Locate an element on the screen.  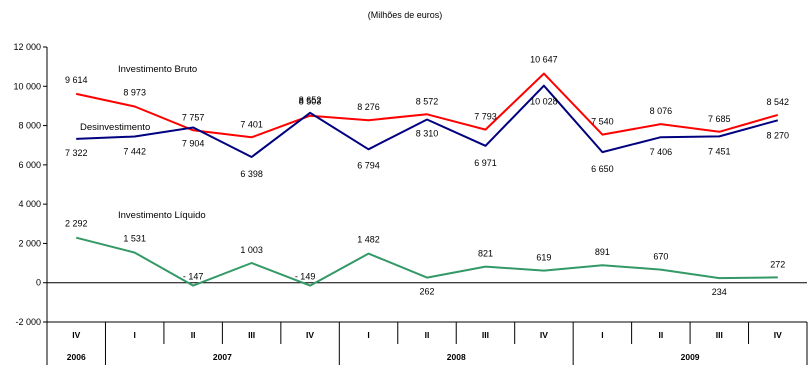
data-label: 8 652 is located at coordinates (310, 100).